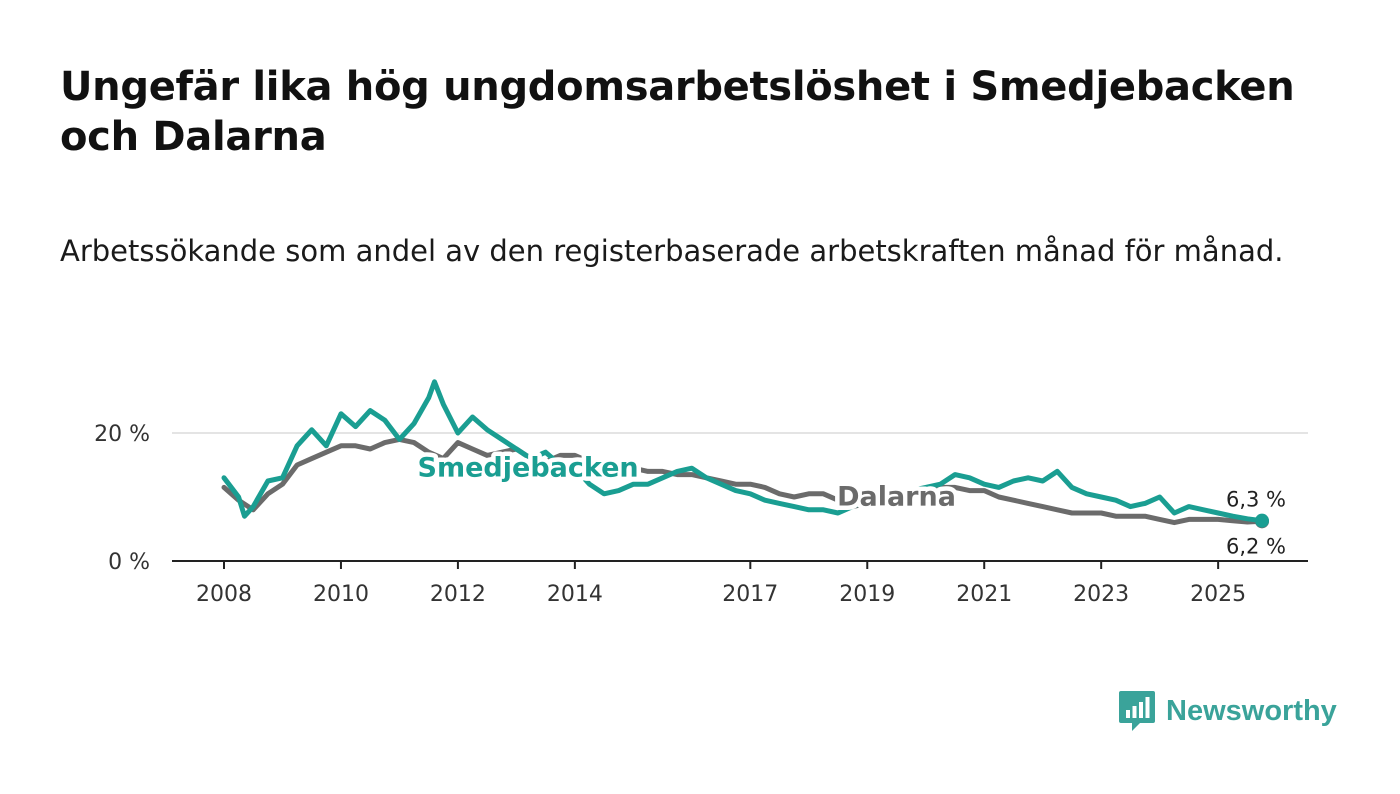 The height and width of the screenshot is (794, 1400). Describe the element at coordinates (1137, 711) in the screenshot. I see `bar-chart-speech-bubble-icon` at that location.